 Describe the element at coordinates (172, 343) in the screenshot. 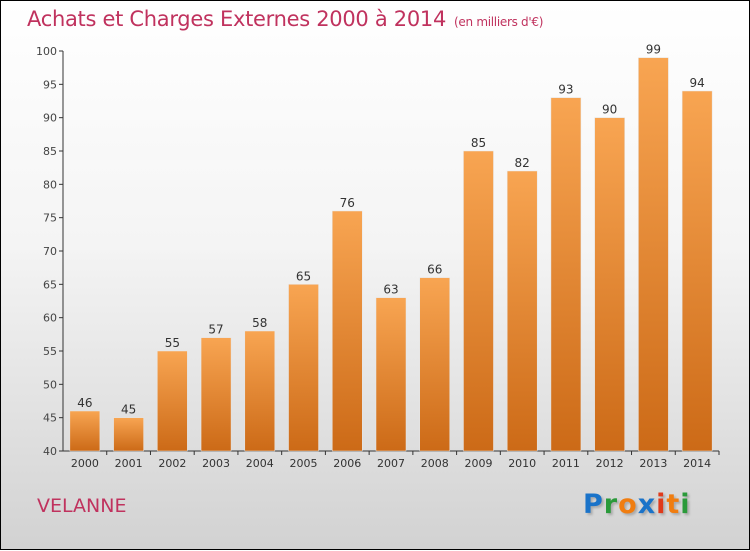

I see `data-label: 55` at that location.